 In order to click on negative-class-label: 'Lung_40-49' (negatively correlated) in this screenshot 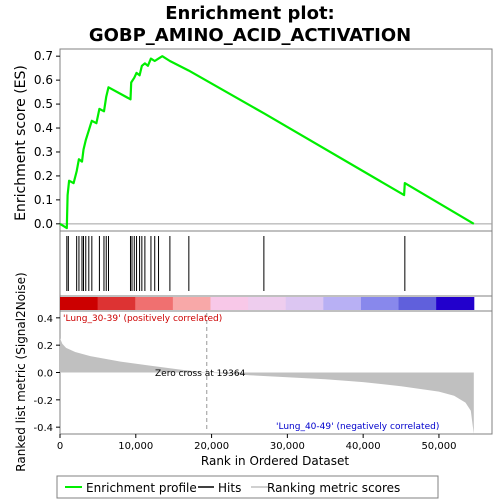, I will do `click(357, 427)`.